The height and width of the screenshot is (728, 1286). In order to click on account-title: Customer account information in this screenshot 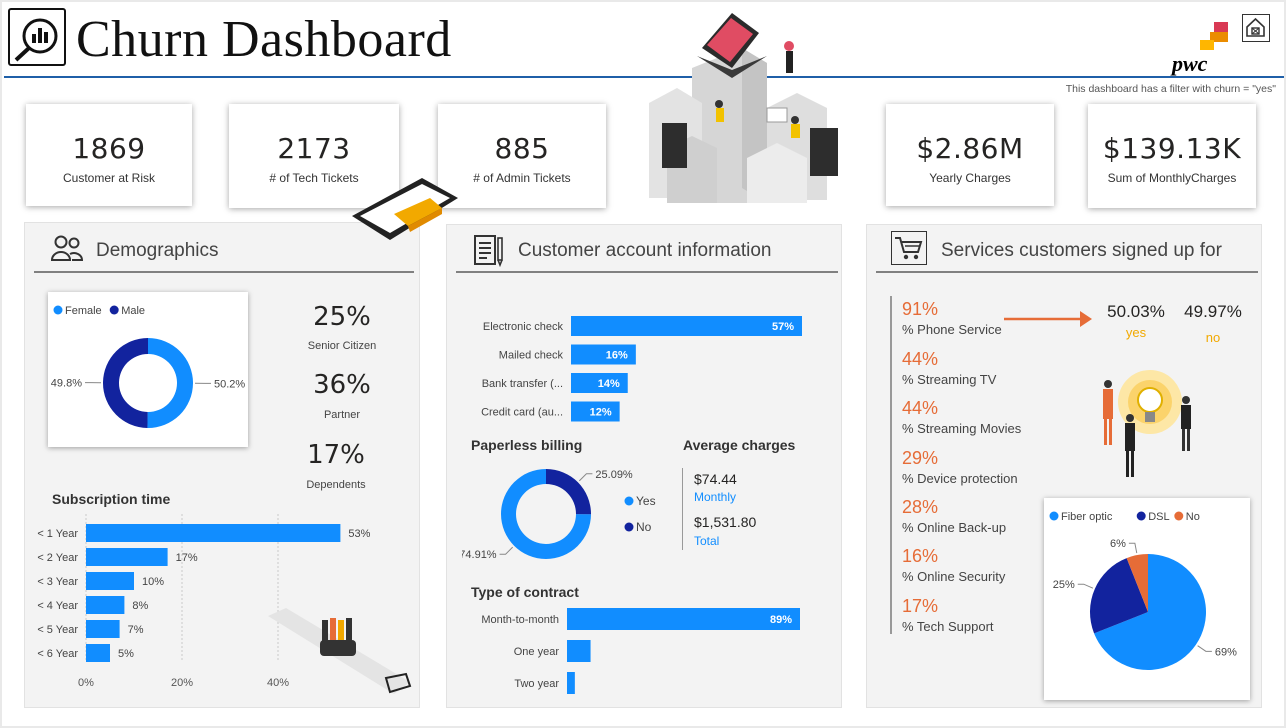, I will do `click(645, 250)`.